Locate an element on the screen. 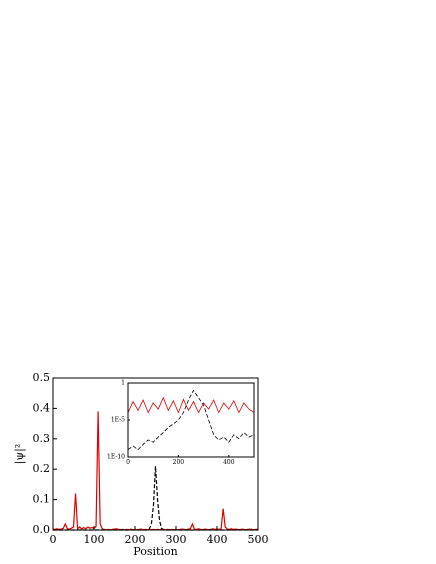  inset-background is located at coordinates (191, 420).